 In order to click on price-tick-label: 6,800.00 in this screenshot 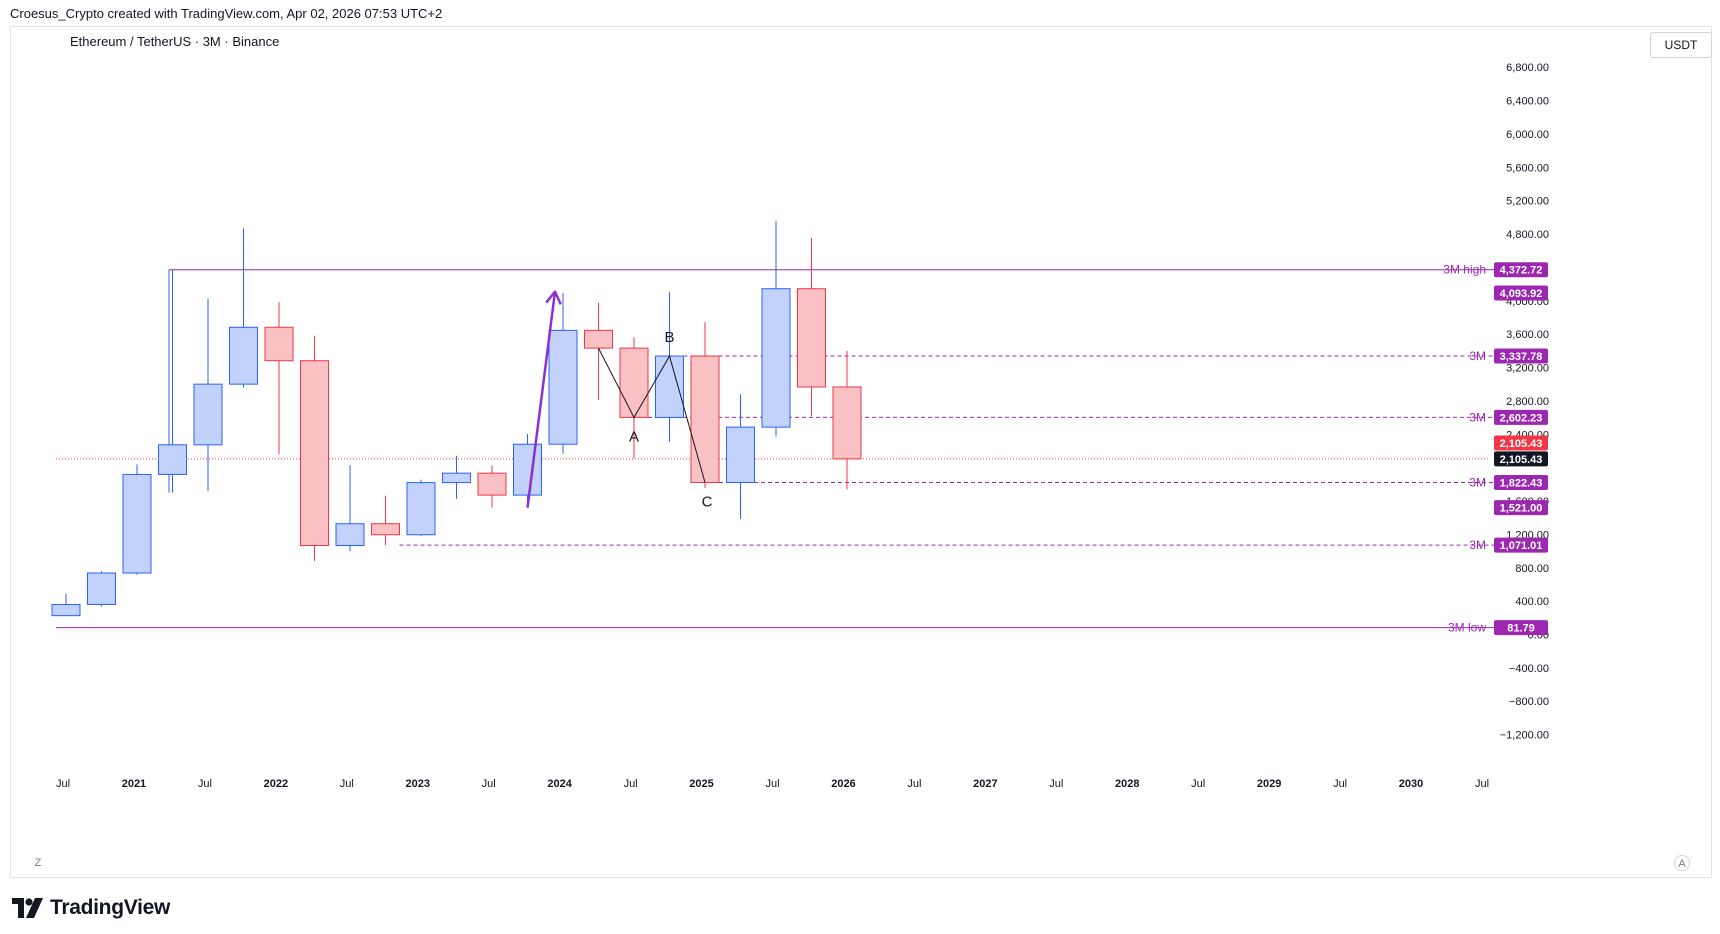, I will do `click(1527, 68)`.